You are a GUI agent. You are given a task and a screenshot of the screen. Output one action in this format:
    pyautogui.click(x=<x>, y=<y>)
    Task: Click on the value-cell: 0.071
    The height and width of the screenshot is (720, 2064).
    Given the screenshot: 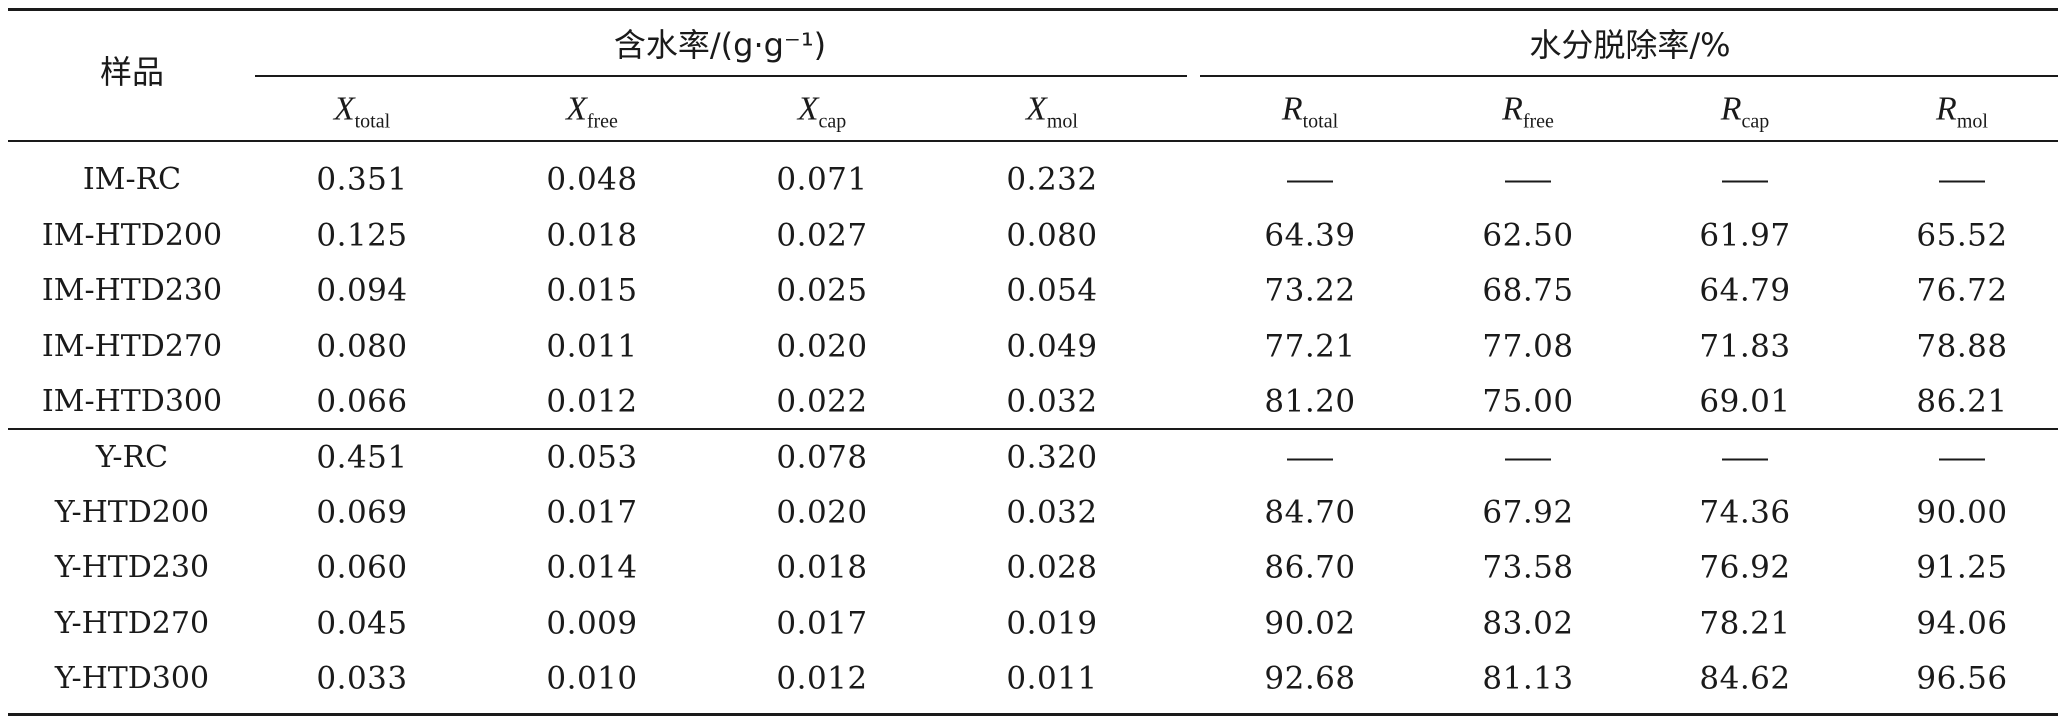 What is the action you would take?
    pyautogui.click(x=822, y=179)
    